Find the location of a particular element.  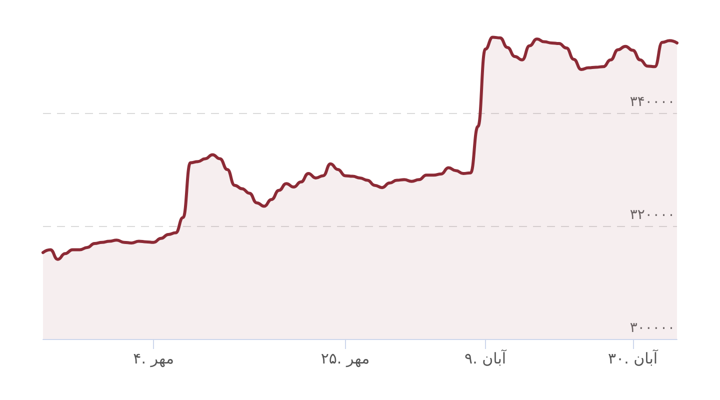

y-tick-label: ۳۴۰۰۰۰ is located at coordinates (652, 102).